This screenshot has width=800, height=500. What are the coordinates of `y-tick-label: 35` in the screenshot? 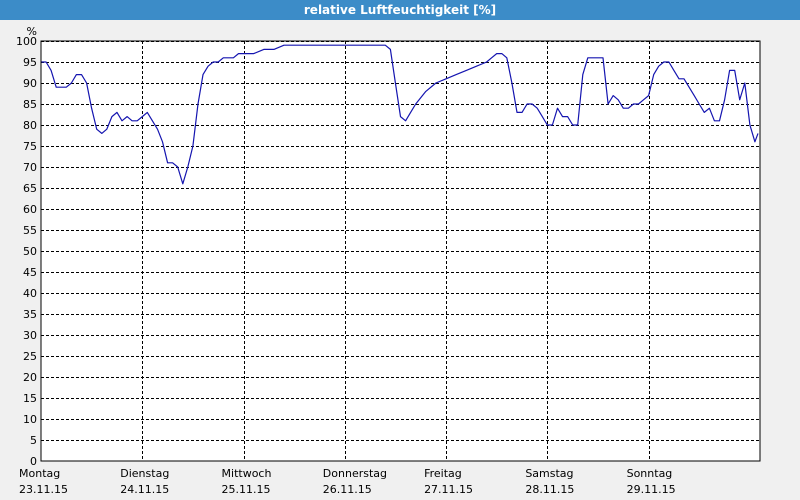 It's located at (30, 314).